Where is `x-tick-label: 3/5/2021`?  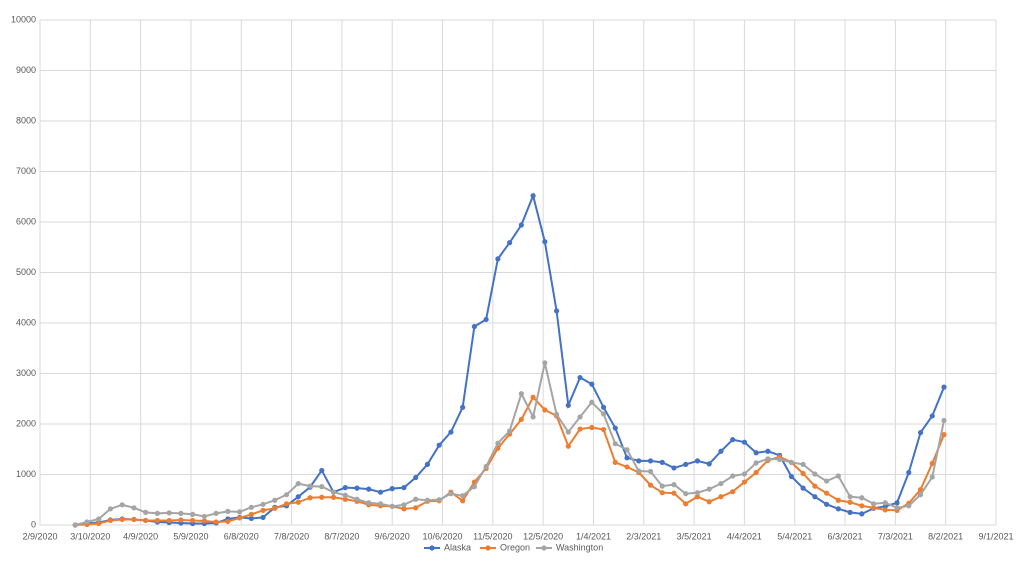 x-tick-label: 3/5/2021 is located at coordinates (694, 536).